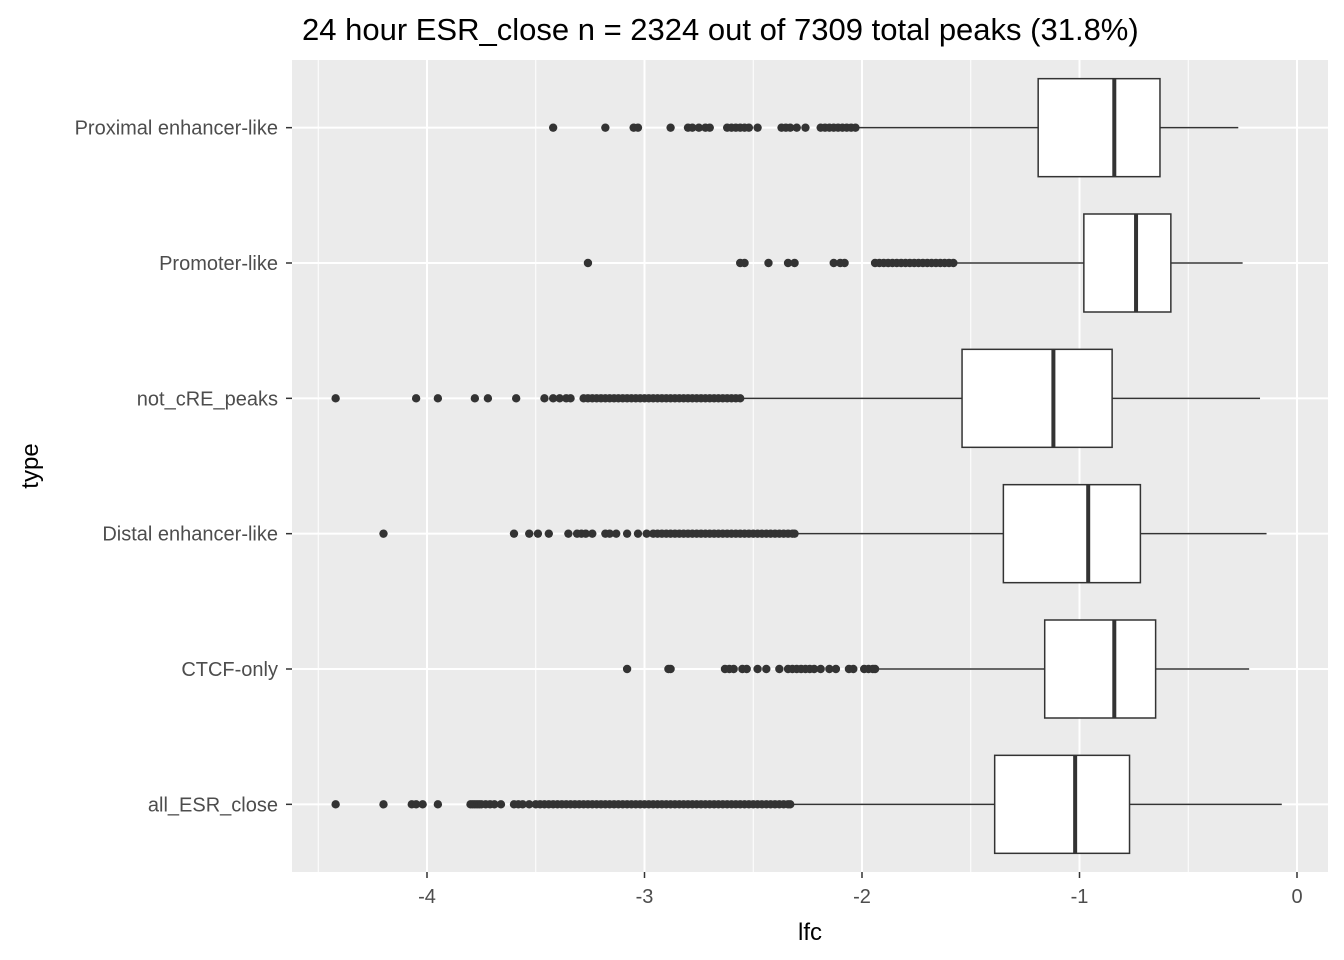 The height and width of the screenshot is (960, 1344). Describe the element at coordinates (30, 465) in the screenshot. I see `y-axis-title: type` at that location.